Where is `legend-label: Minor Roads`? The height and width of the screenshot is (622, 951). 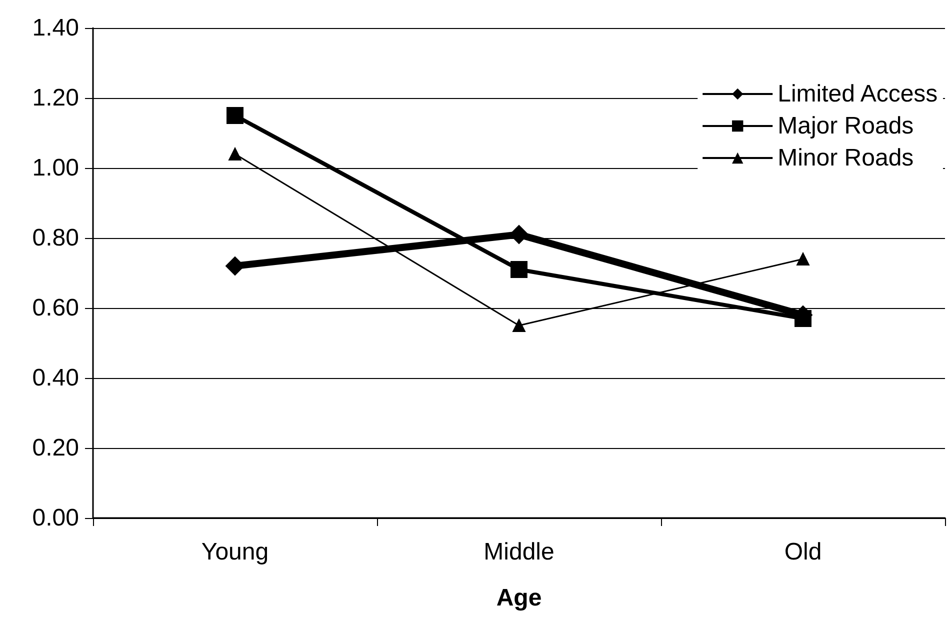
legend-label: Minor Roads is located at coordinates (846, 158).